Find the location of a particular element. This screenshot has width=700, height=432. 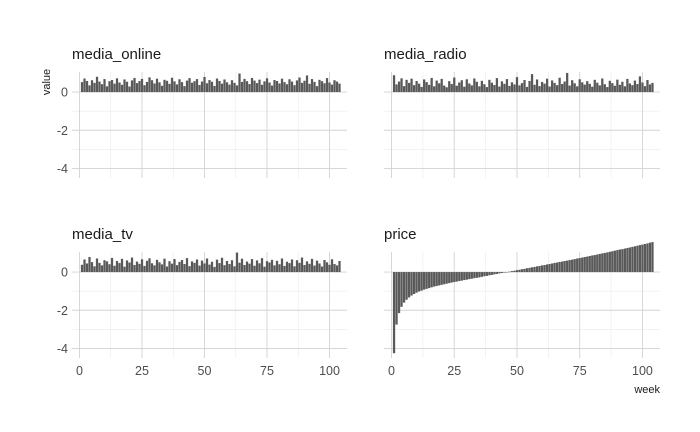

facet-strip-label: price is located at coordinates (400, 234).